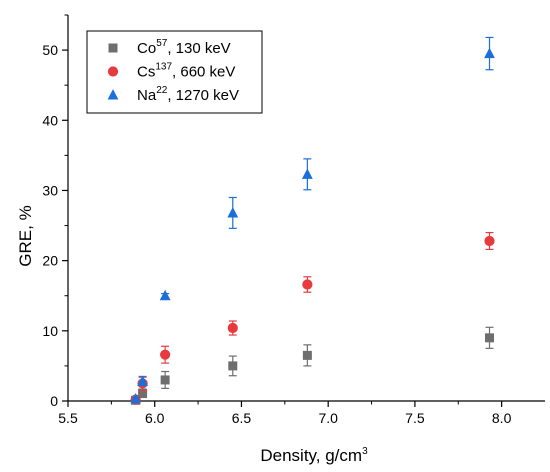  Describe the element at coordinates (328, 418) in the screenshot. I see `x-tick-label: 7.0` at that location.